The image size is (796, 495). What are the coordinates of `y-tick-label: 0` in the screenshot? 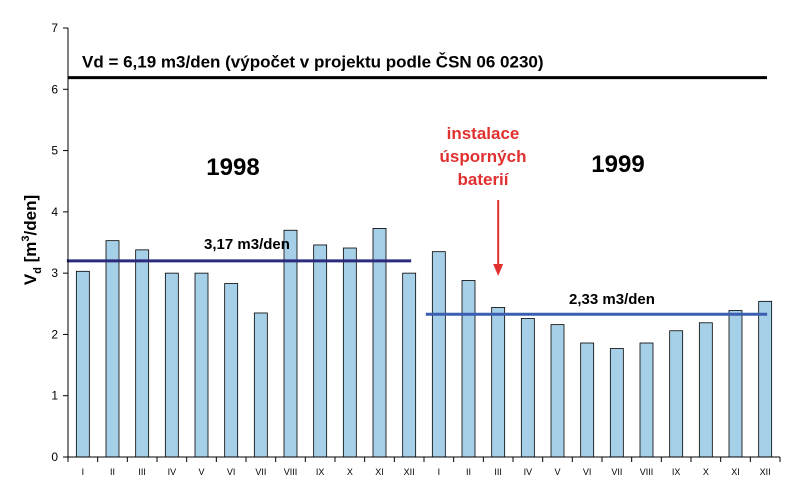 It's located at (54, 457).